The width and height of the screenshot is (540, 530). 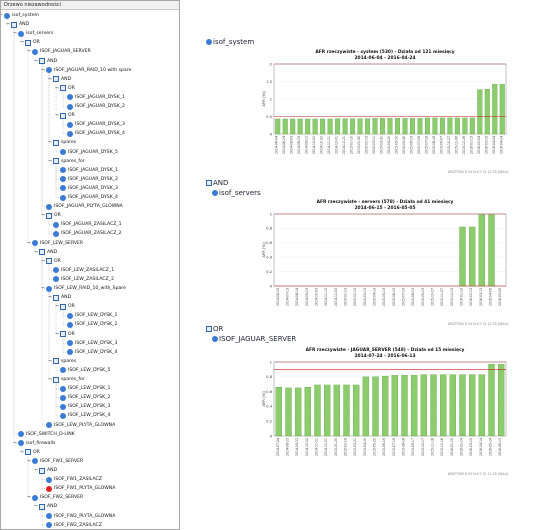 What do you see at coordinates (56, 270) in the screenshot?
I see `service-icon` at bounding box center [56, 270].